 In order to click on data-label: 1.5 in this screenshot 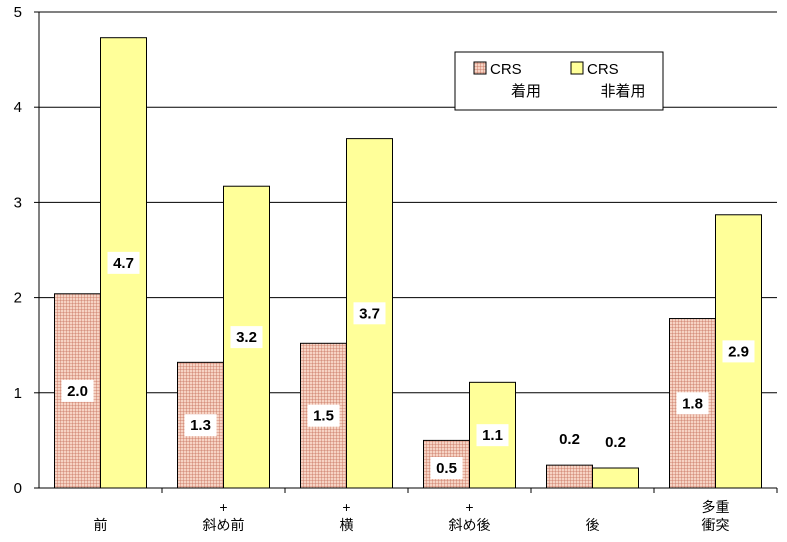, I will do `click(323, 416)`.